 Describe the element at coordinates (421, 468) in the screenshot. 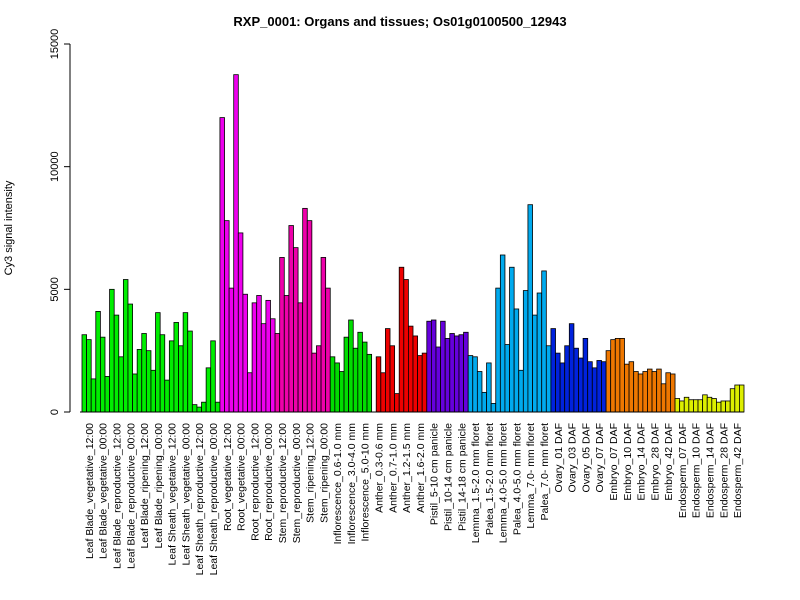

I see `x-tick-label: Anther_1.6-2.0 mm` at that location.